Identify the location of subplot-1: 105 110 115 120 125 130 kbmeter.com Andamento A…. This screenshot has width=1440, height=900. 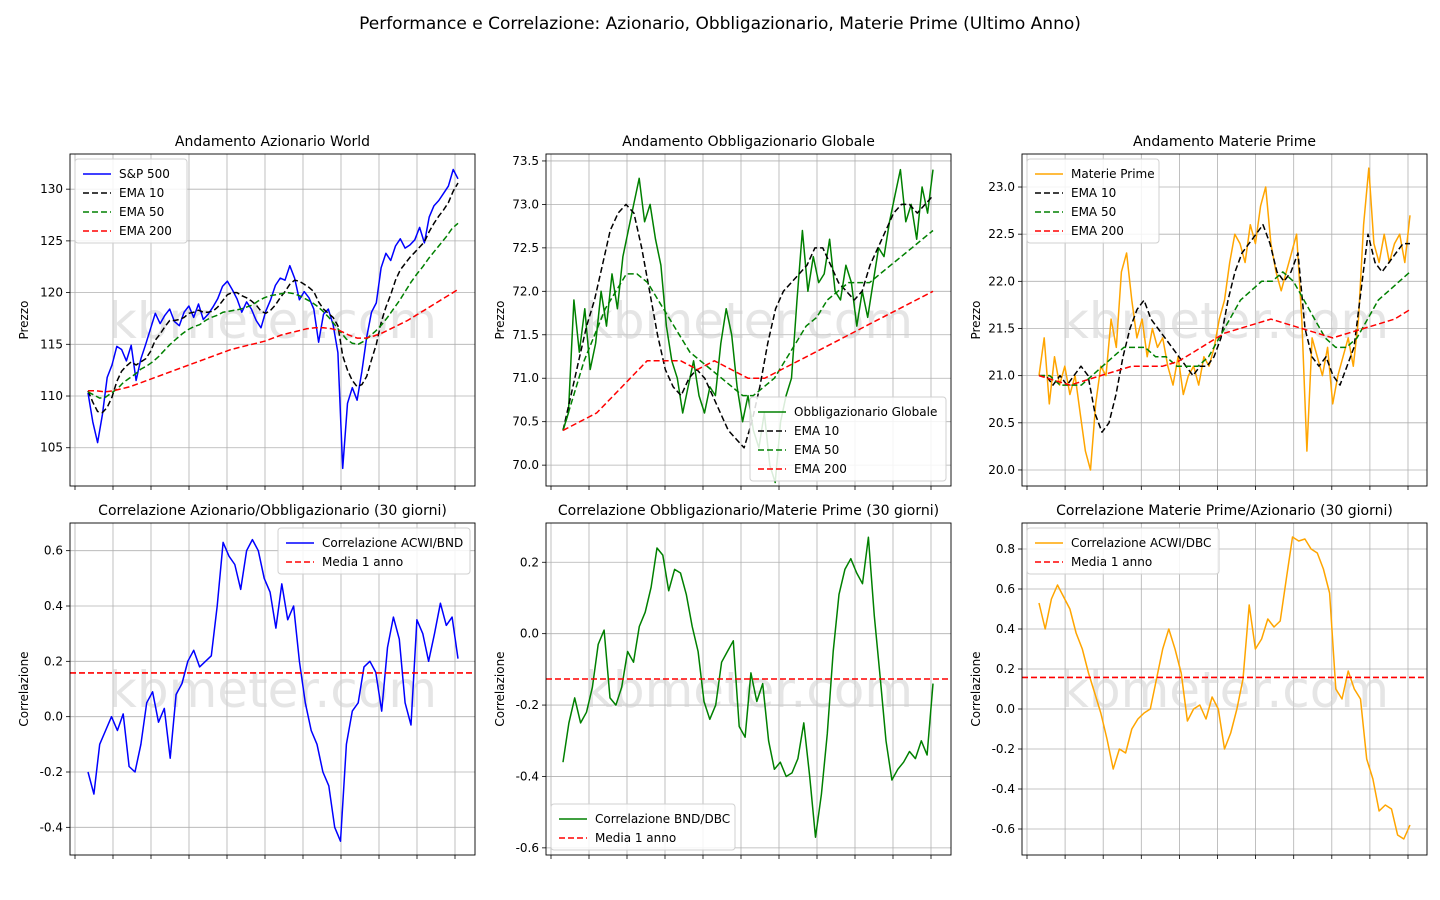
(246, 312).